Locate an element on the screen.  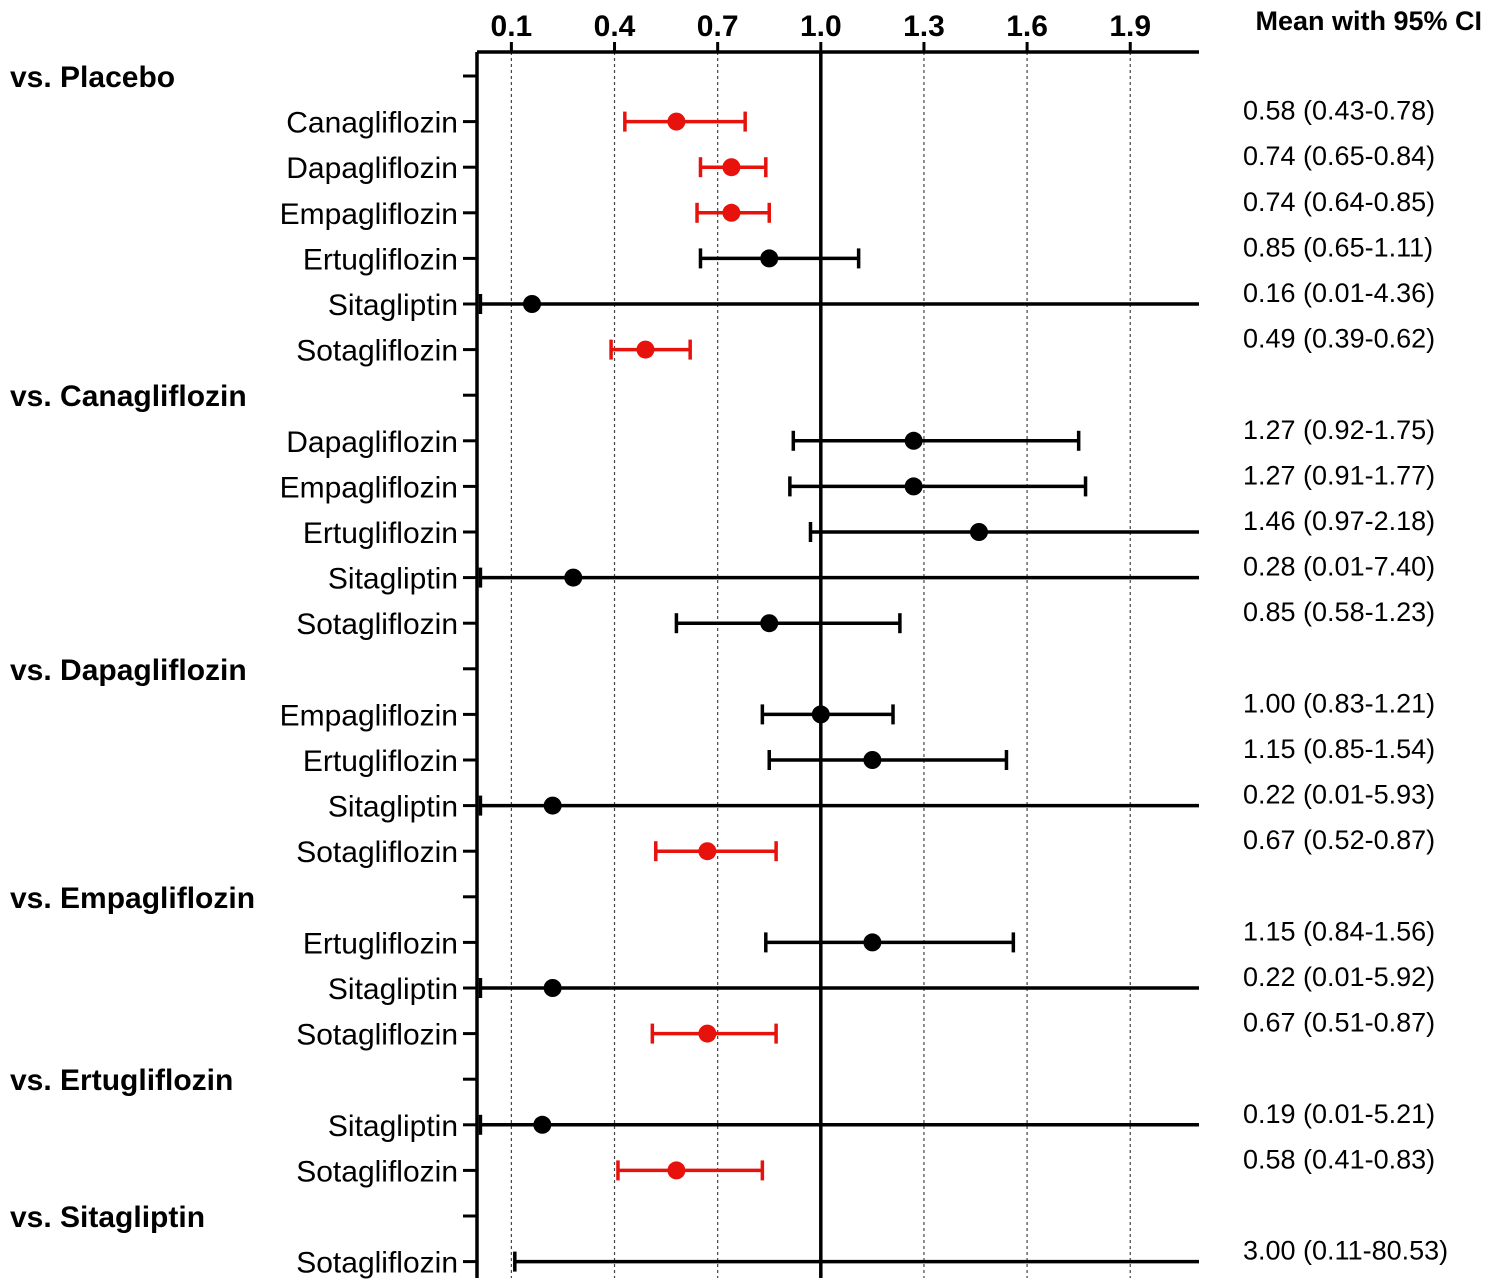
x-tick-label: 0.1 is located at coordinates (512, 26).